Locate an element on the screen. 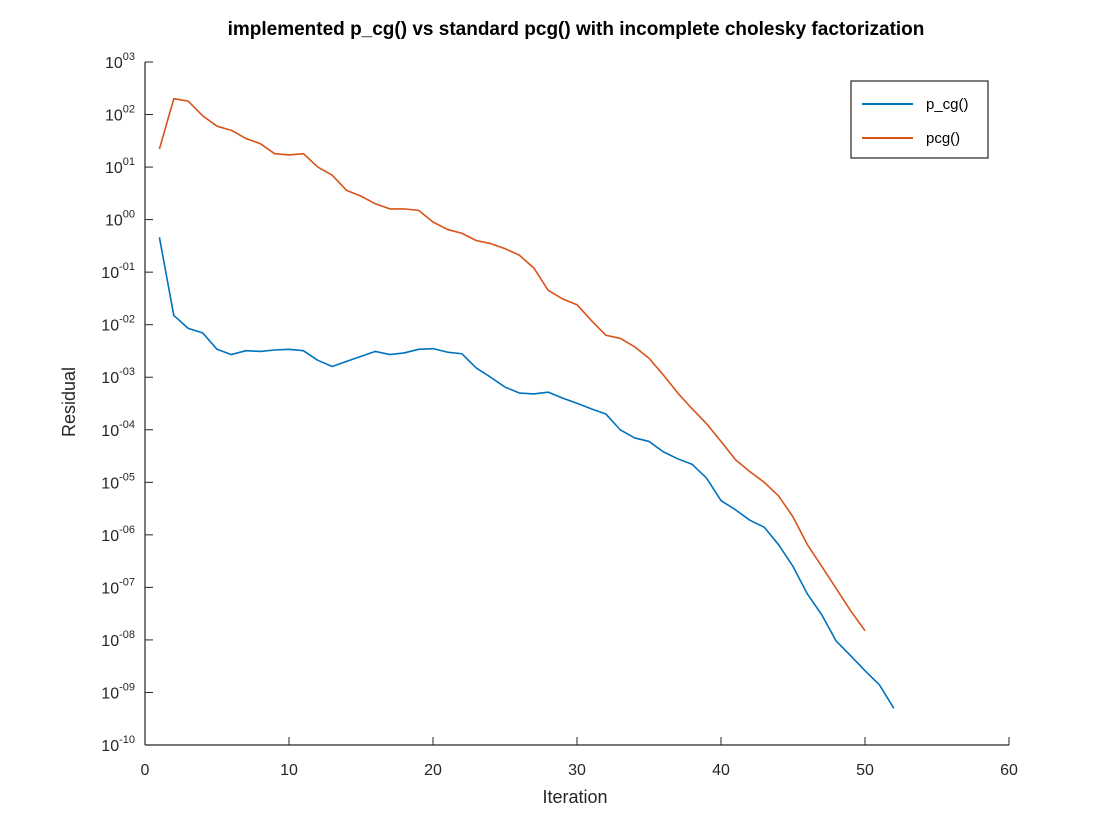 Image resolution: width=1112 pixels, height=838 pixels. x-tick-label: 40 is located at coordinates (721, 770).